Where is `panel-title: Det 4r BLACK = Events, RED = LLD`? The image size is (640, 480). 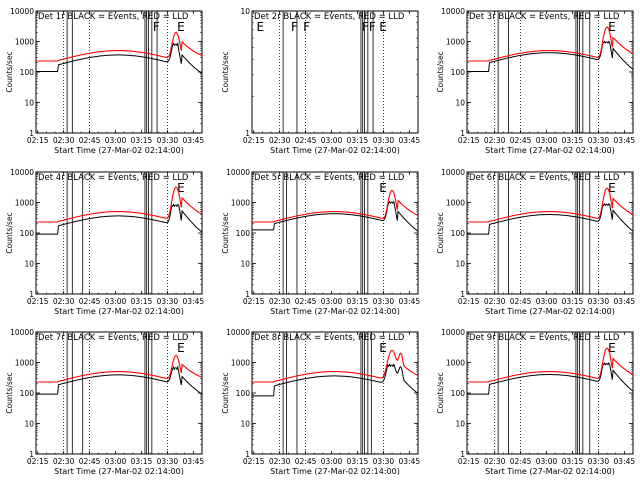 panel-title: Det 4r BLACK = Events, RED = LLD is located at coordinates (113, 178).